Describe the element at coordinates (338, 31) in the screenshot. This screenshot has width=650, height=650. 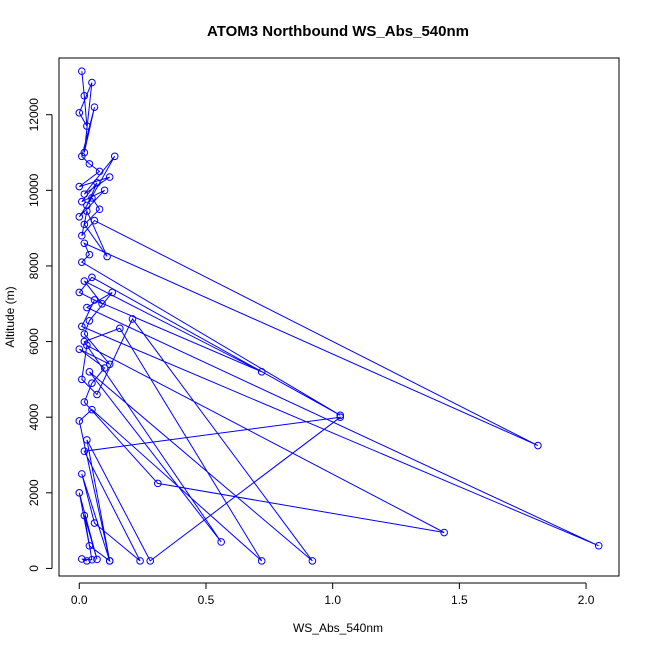
I see `chart-title: ATOM3 Northbound WS_Abs_540nm` at that location.